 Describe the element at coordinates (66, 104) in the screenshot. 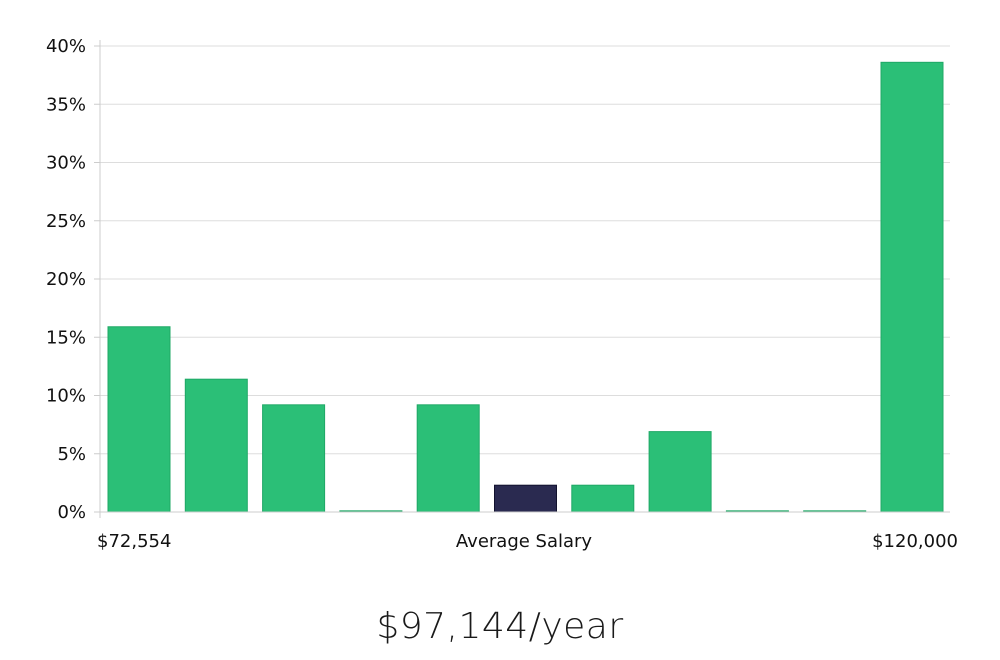

I see `y-tick-label: 35%` at that location.